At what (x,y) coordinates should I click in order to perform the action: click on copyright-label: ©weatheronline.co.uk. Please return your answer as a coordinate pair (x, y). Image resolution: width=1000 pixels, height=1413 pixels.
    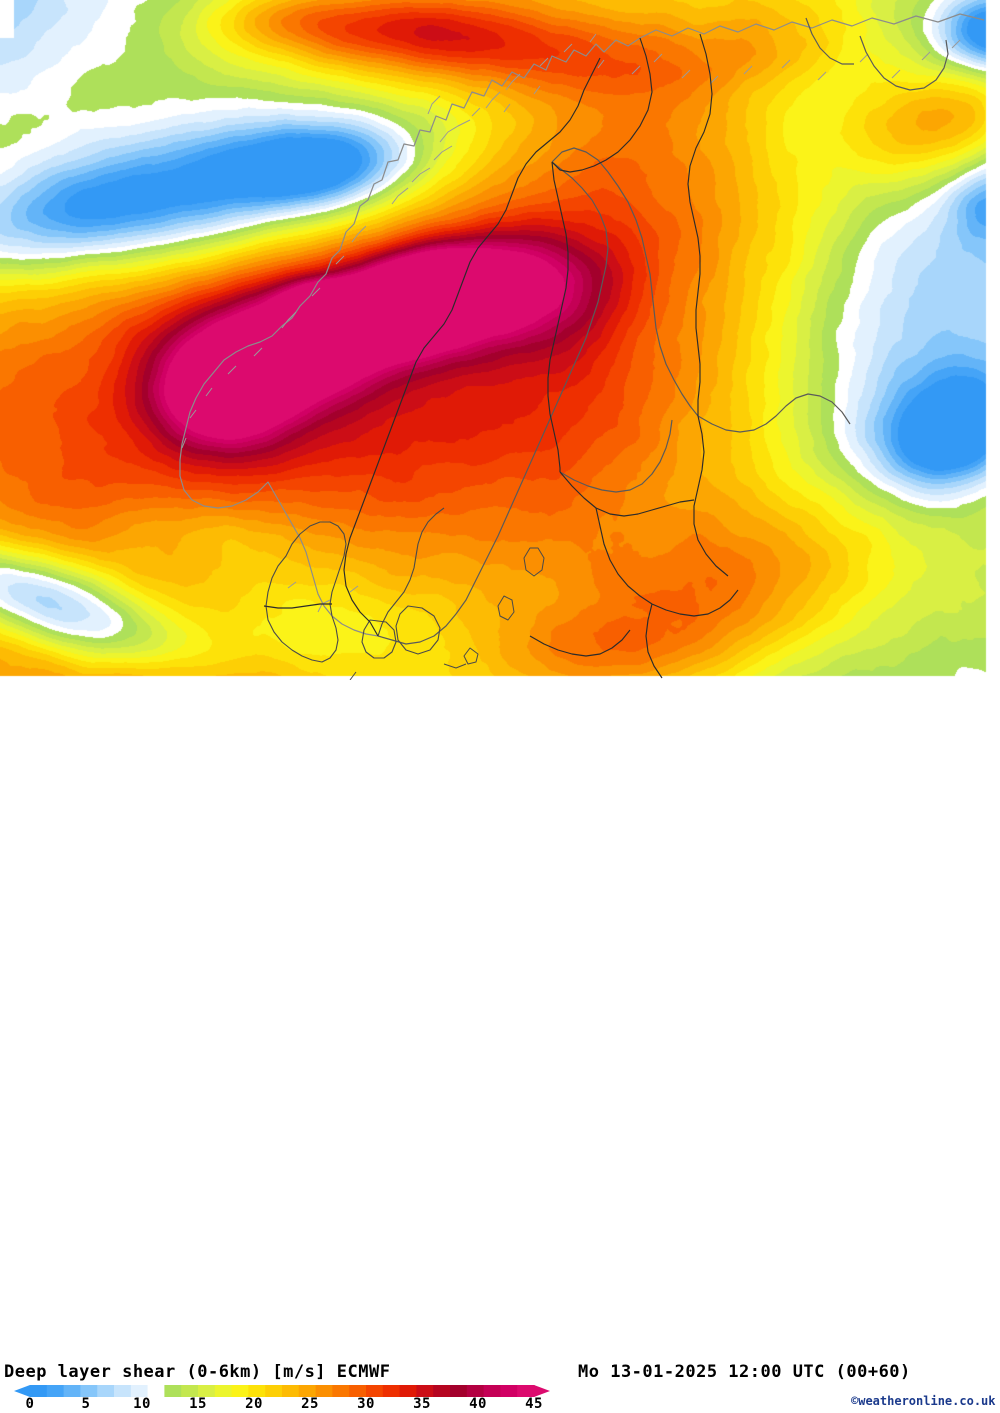
    Looking at the image, I should click on (923, 1401).